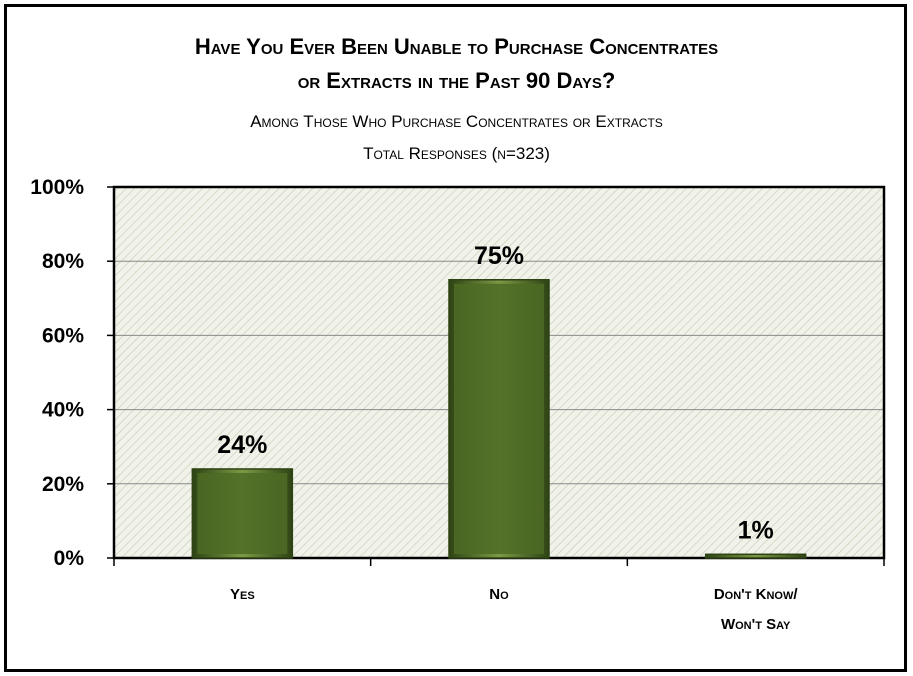 The height and width of the screenshot is (676, 913). I want to click on y-tick-label: 20%, so click(63, 484).